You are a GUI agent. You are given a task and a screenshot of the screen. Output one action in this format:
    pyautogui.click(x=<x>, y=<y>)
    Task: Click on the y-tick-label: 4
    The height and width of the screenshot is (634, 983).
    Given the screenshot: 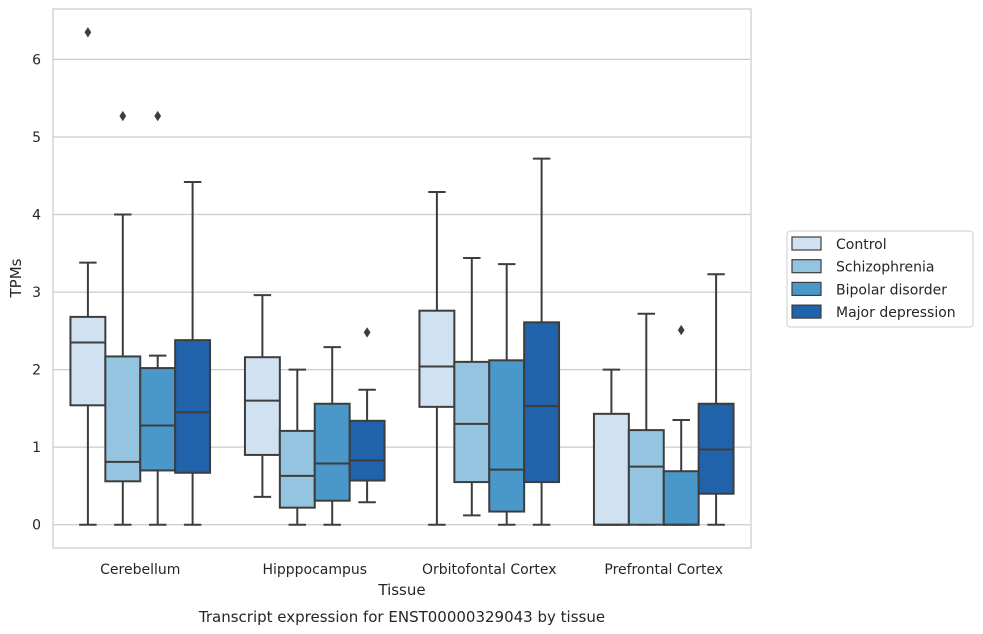 What is the action you would take?
    pyautogui.click(x=36, y=216)
    